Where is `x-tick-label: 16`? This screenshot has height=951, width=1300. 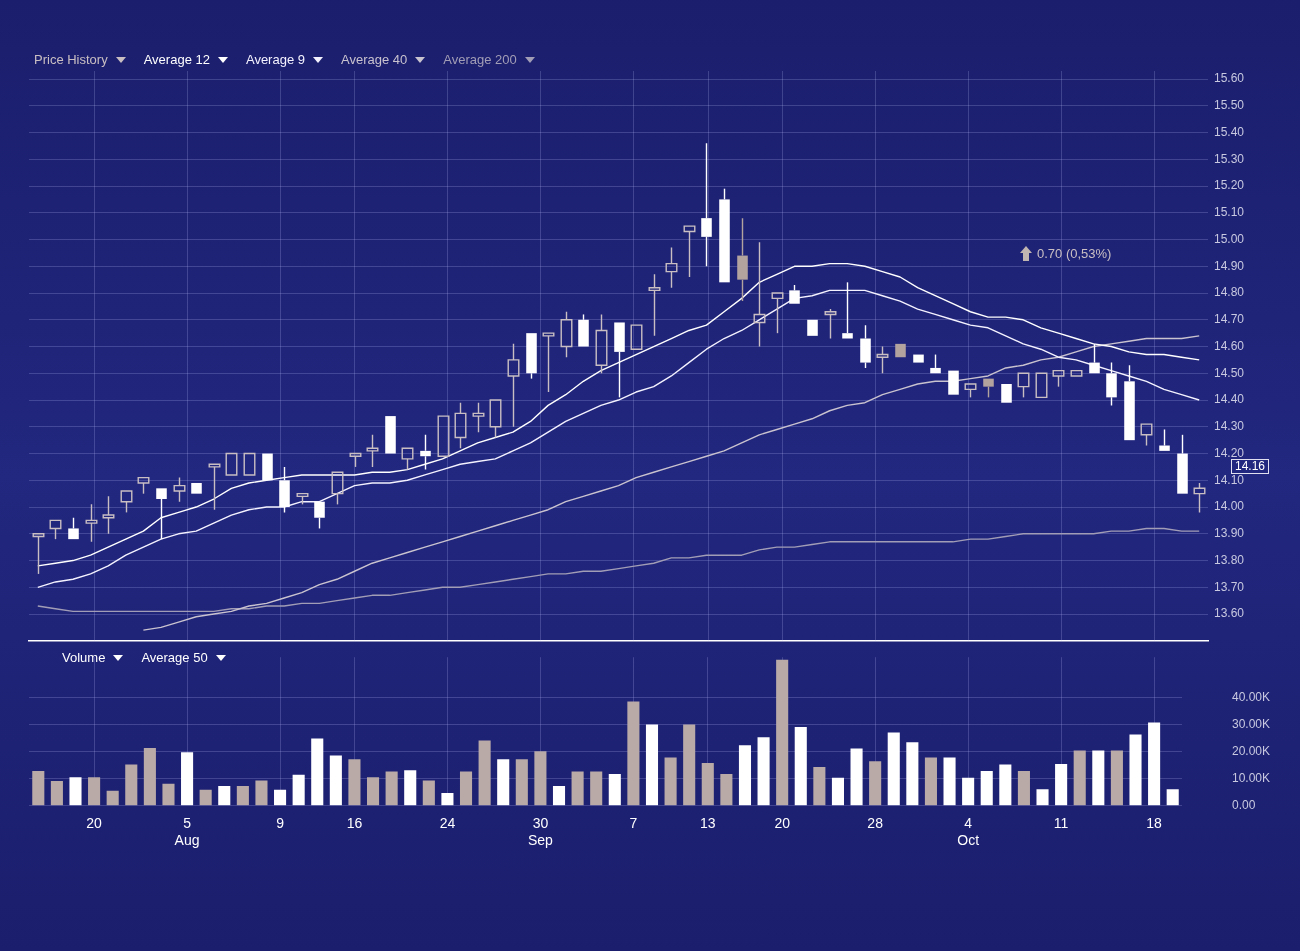
x-tick-label: 16 is located at coordinates (354, 823).